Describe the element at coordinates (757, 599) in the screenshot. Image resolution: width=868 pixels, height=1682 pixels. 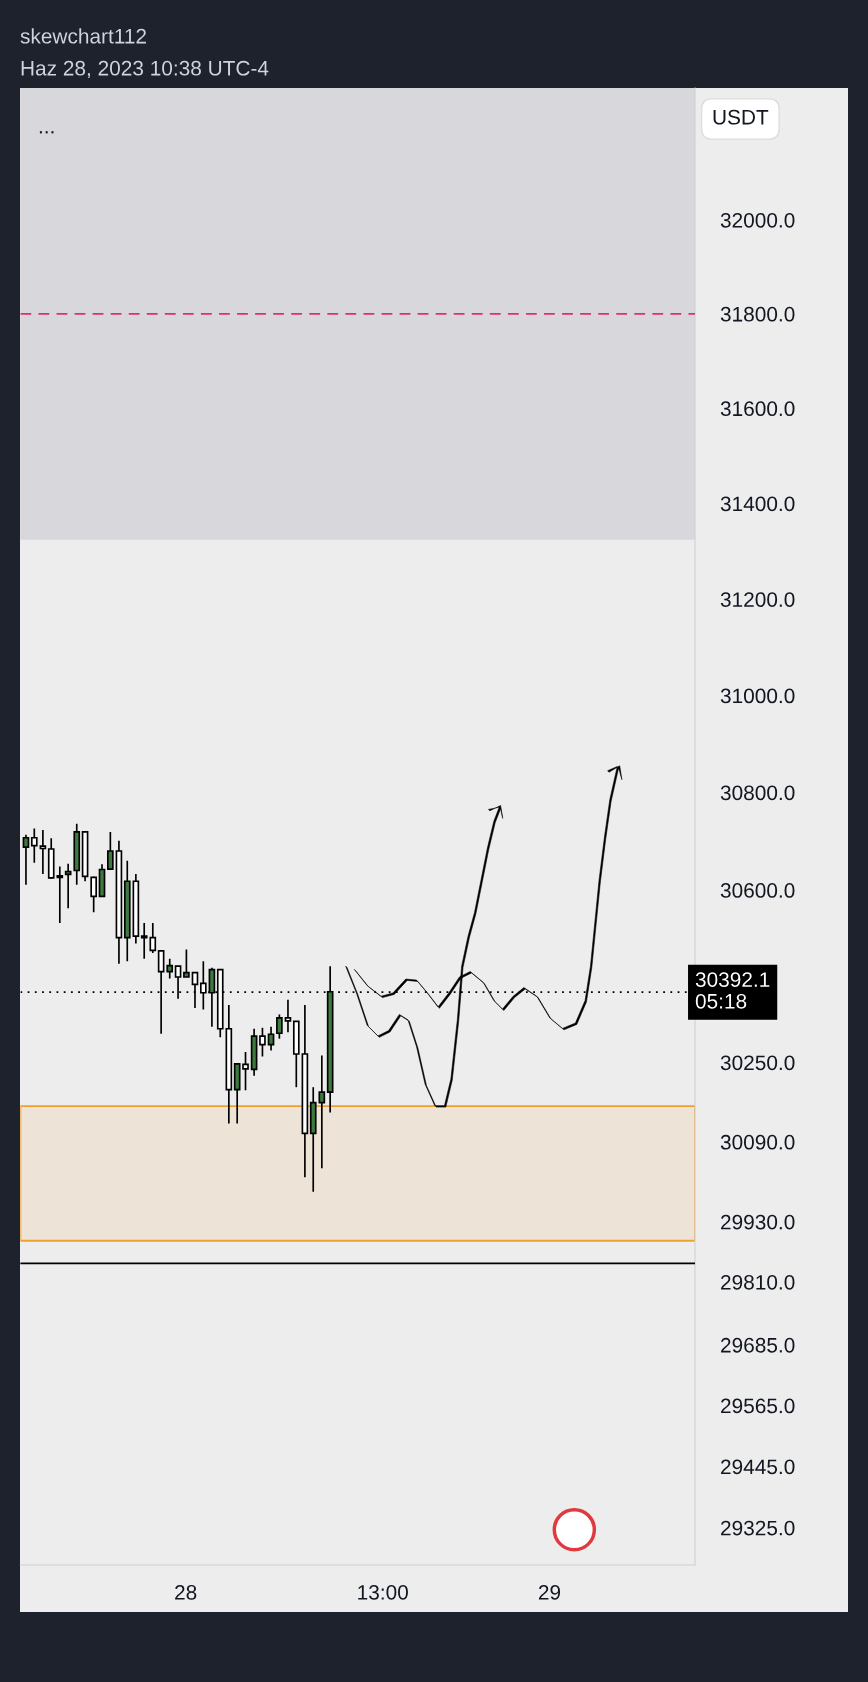
I see `y-tick-label: 31200.0` at that location.